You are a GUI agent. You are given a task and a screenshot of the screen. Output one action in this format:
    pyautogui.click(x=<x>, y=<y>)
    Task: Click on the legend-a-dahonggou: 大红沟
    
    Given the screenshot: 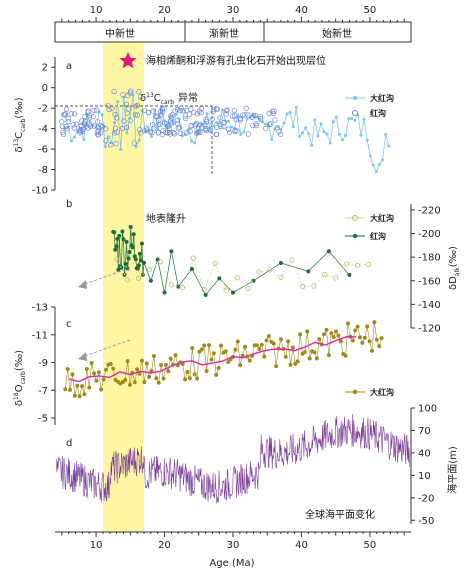 What is the action you would take?
    pyautogui.click(x=382, y=98)
    